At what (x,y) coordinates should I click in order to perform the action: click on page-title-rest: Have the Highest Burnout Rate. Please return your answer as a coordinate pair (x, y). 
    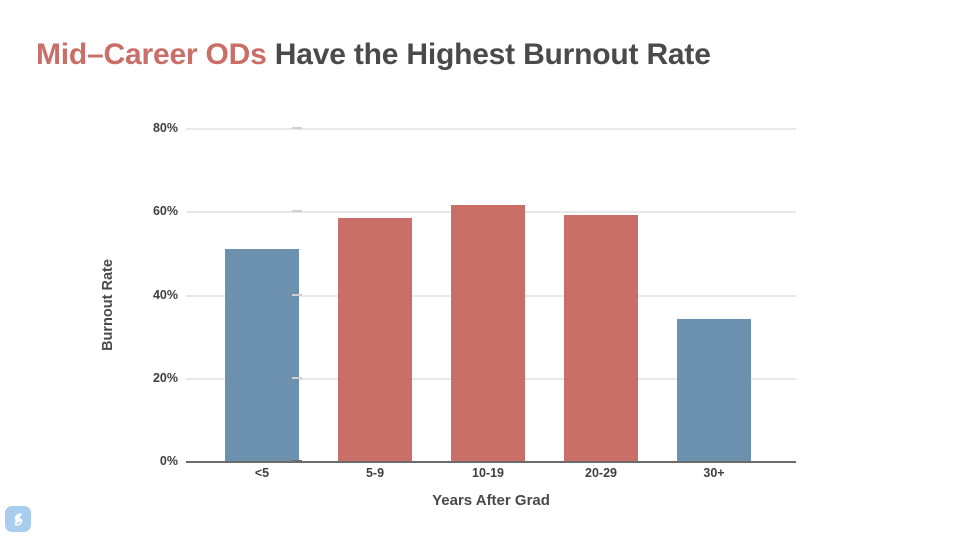
    Looking at the image, I should click on (488, 54).